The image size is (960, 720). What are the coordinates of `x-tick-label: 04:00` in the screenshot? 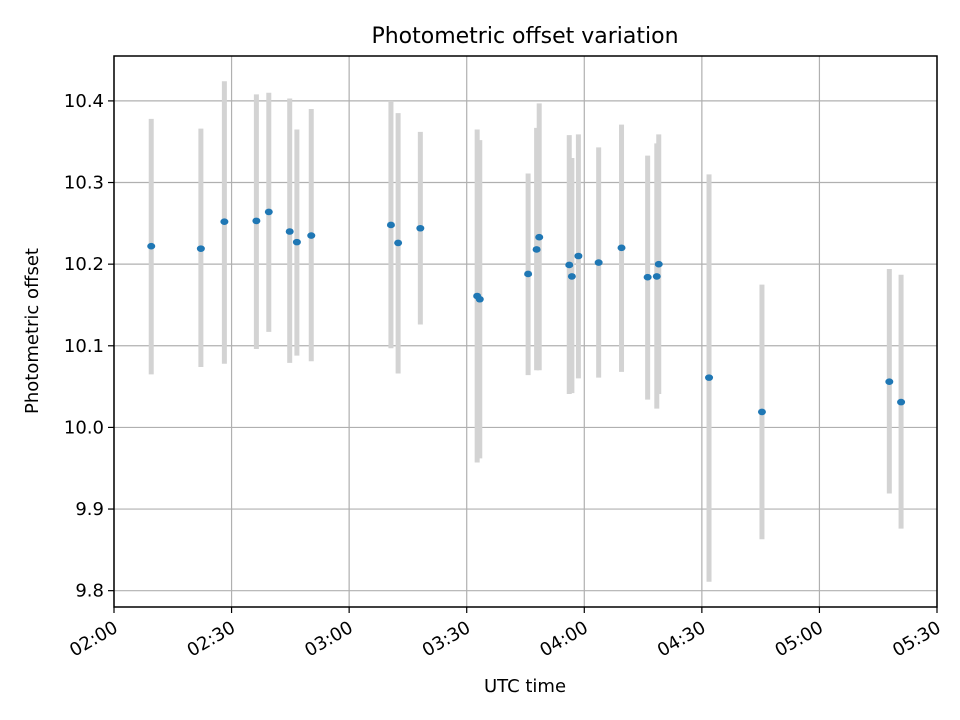 It's located at (563, 639).